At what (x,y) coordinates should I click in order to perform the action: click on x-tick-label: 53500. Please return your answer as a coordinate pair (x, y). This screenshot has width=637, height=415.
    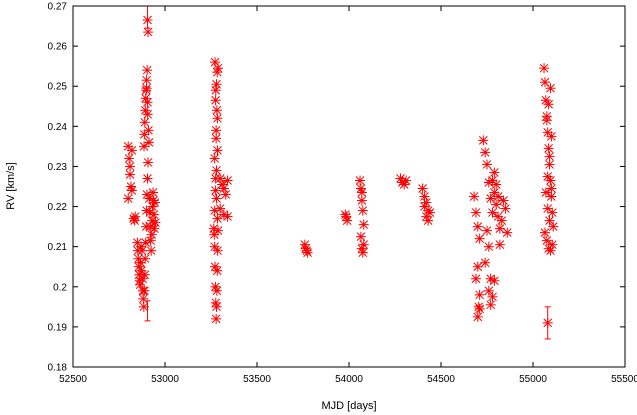
    Looking at the image, I should click on (257, 379).